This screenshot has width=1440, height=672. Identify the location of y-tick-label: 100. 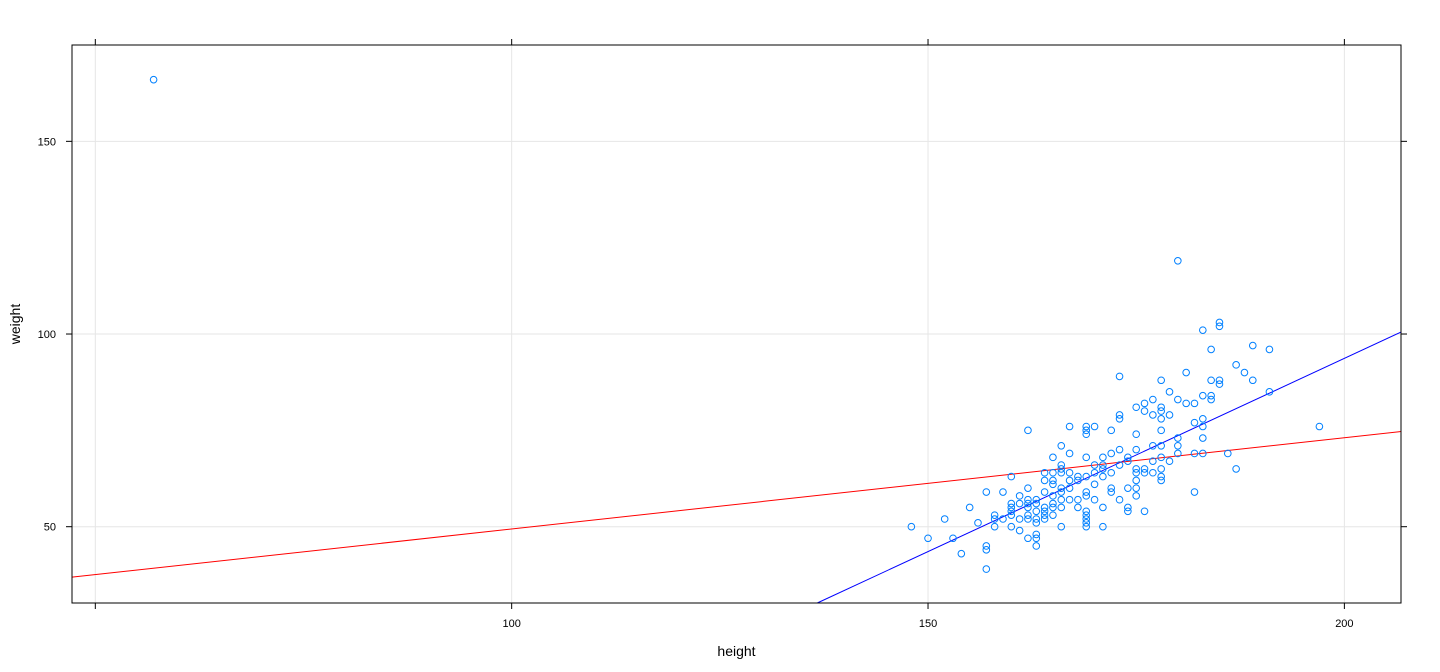
(47, 335).